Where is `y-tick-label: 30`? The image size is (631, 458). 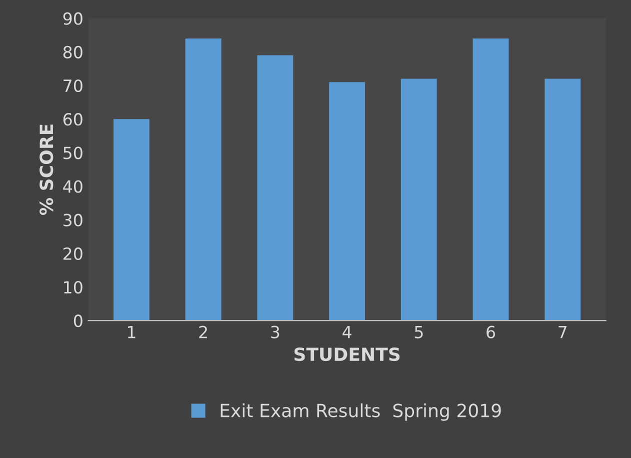 y-tick-label: 30 is located at coordinates (73, 220).